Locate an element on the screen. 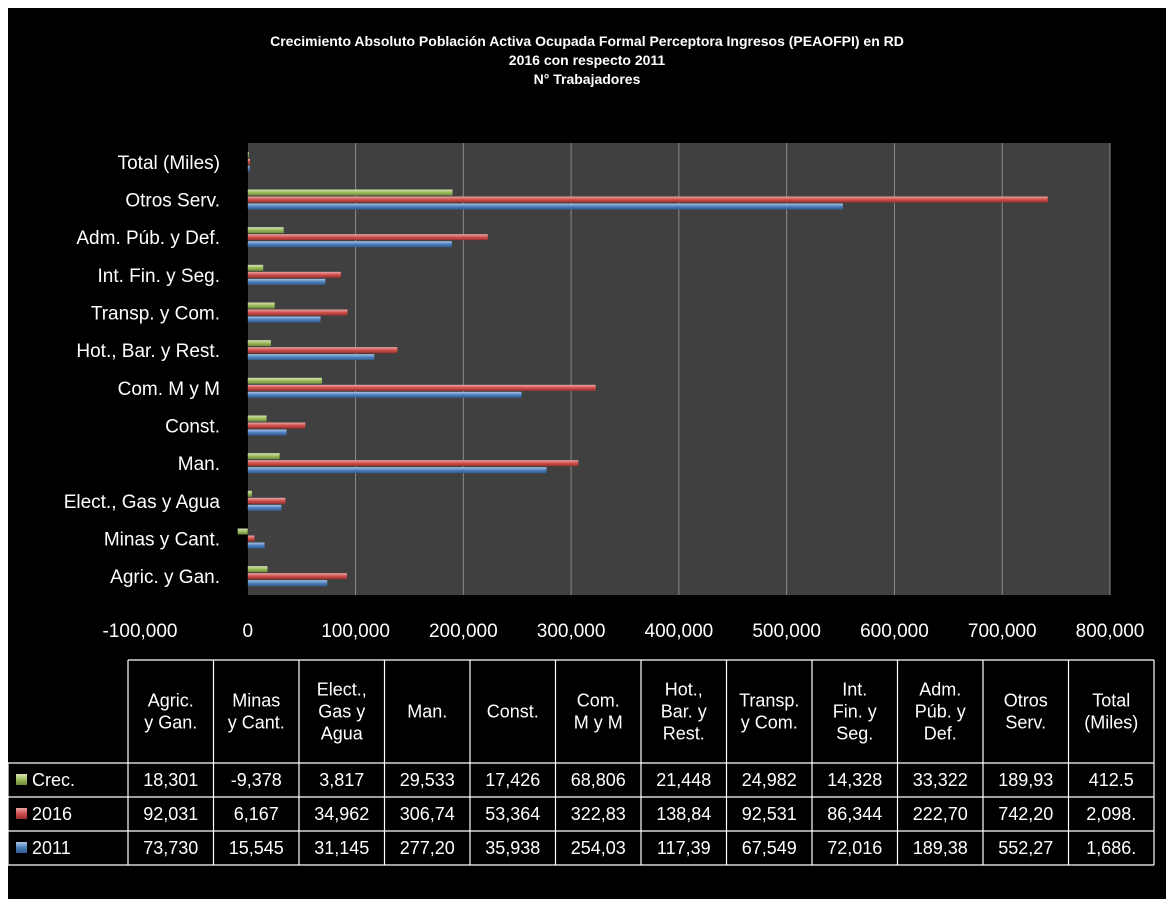 The image size is (1174, 907). table-header-agric-y-gan-line-1: y Gan. is located at coordinates (170, 723).